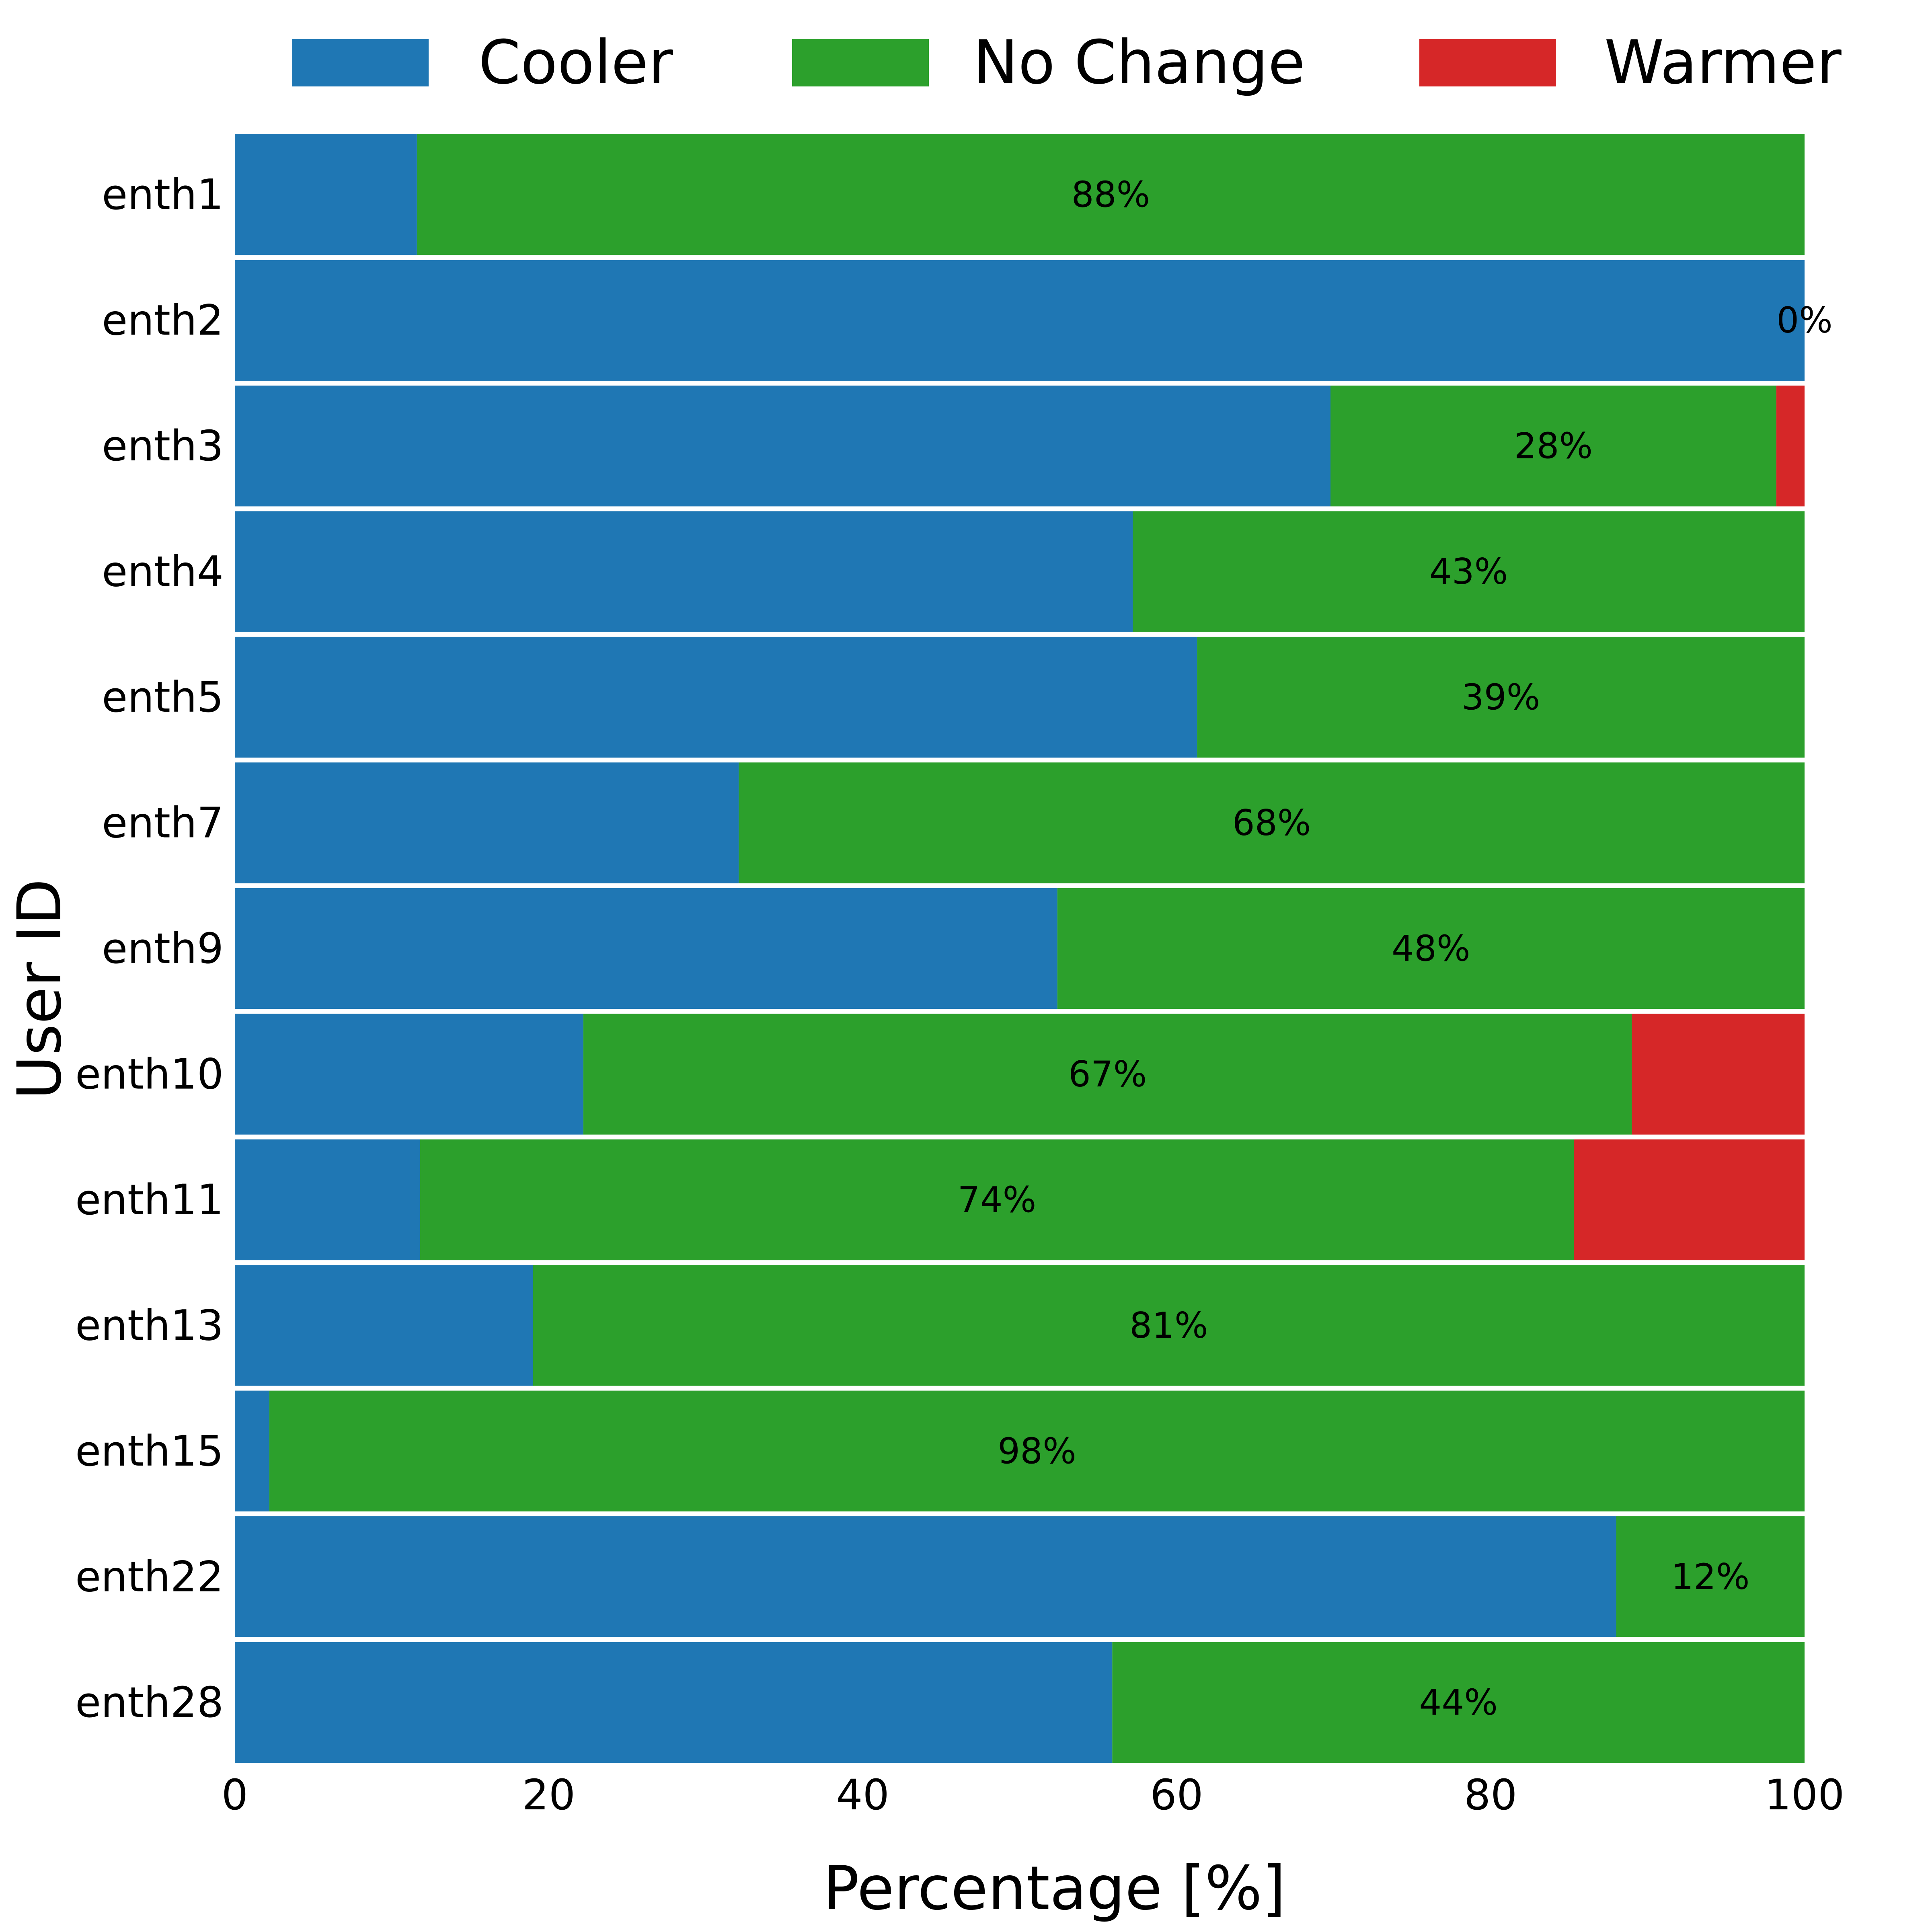 Image resolution: width=1930 pixels, height=1932 pixels. I want to click on data-label-enth2: 0%, so click(1804, 320).